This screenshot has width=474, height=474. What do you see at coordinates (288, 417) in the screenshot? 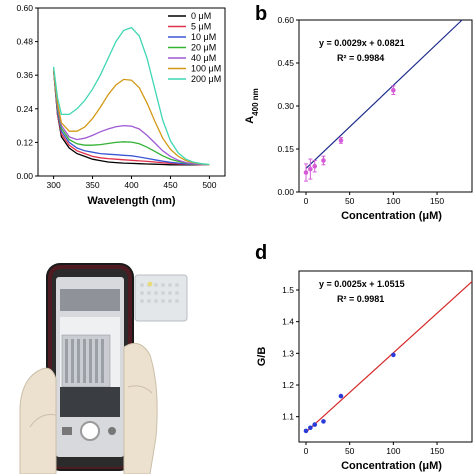
I see `y-tick-label: 1.1` at bounding box center [288, 417].